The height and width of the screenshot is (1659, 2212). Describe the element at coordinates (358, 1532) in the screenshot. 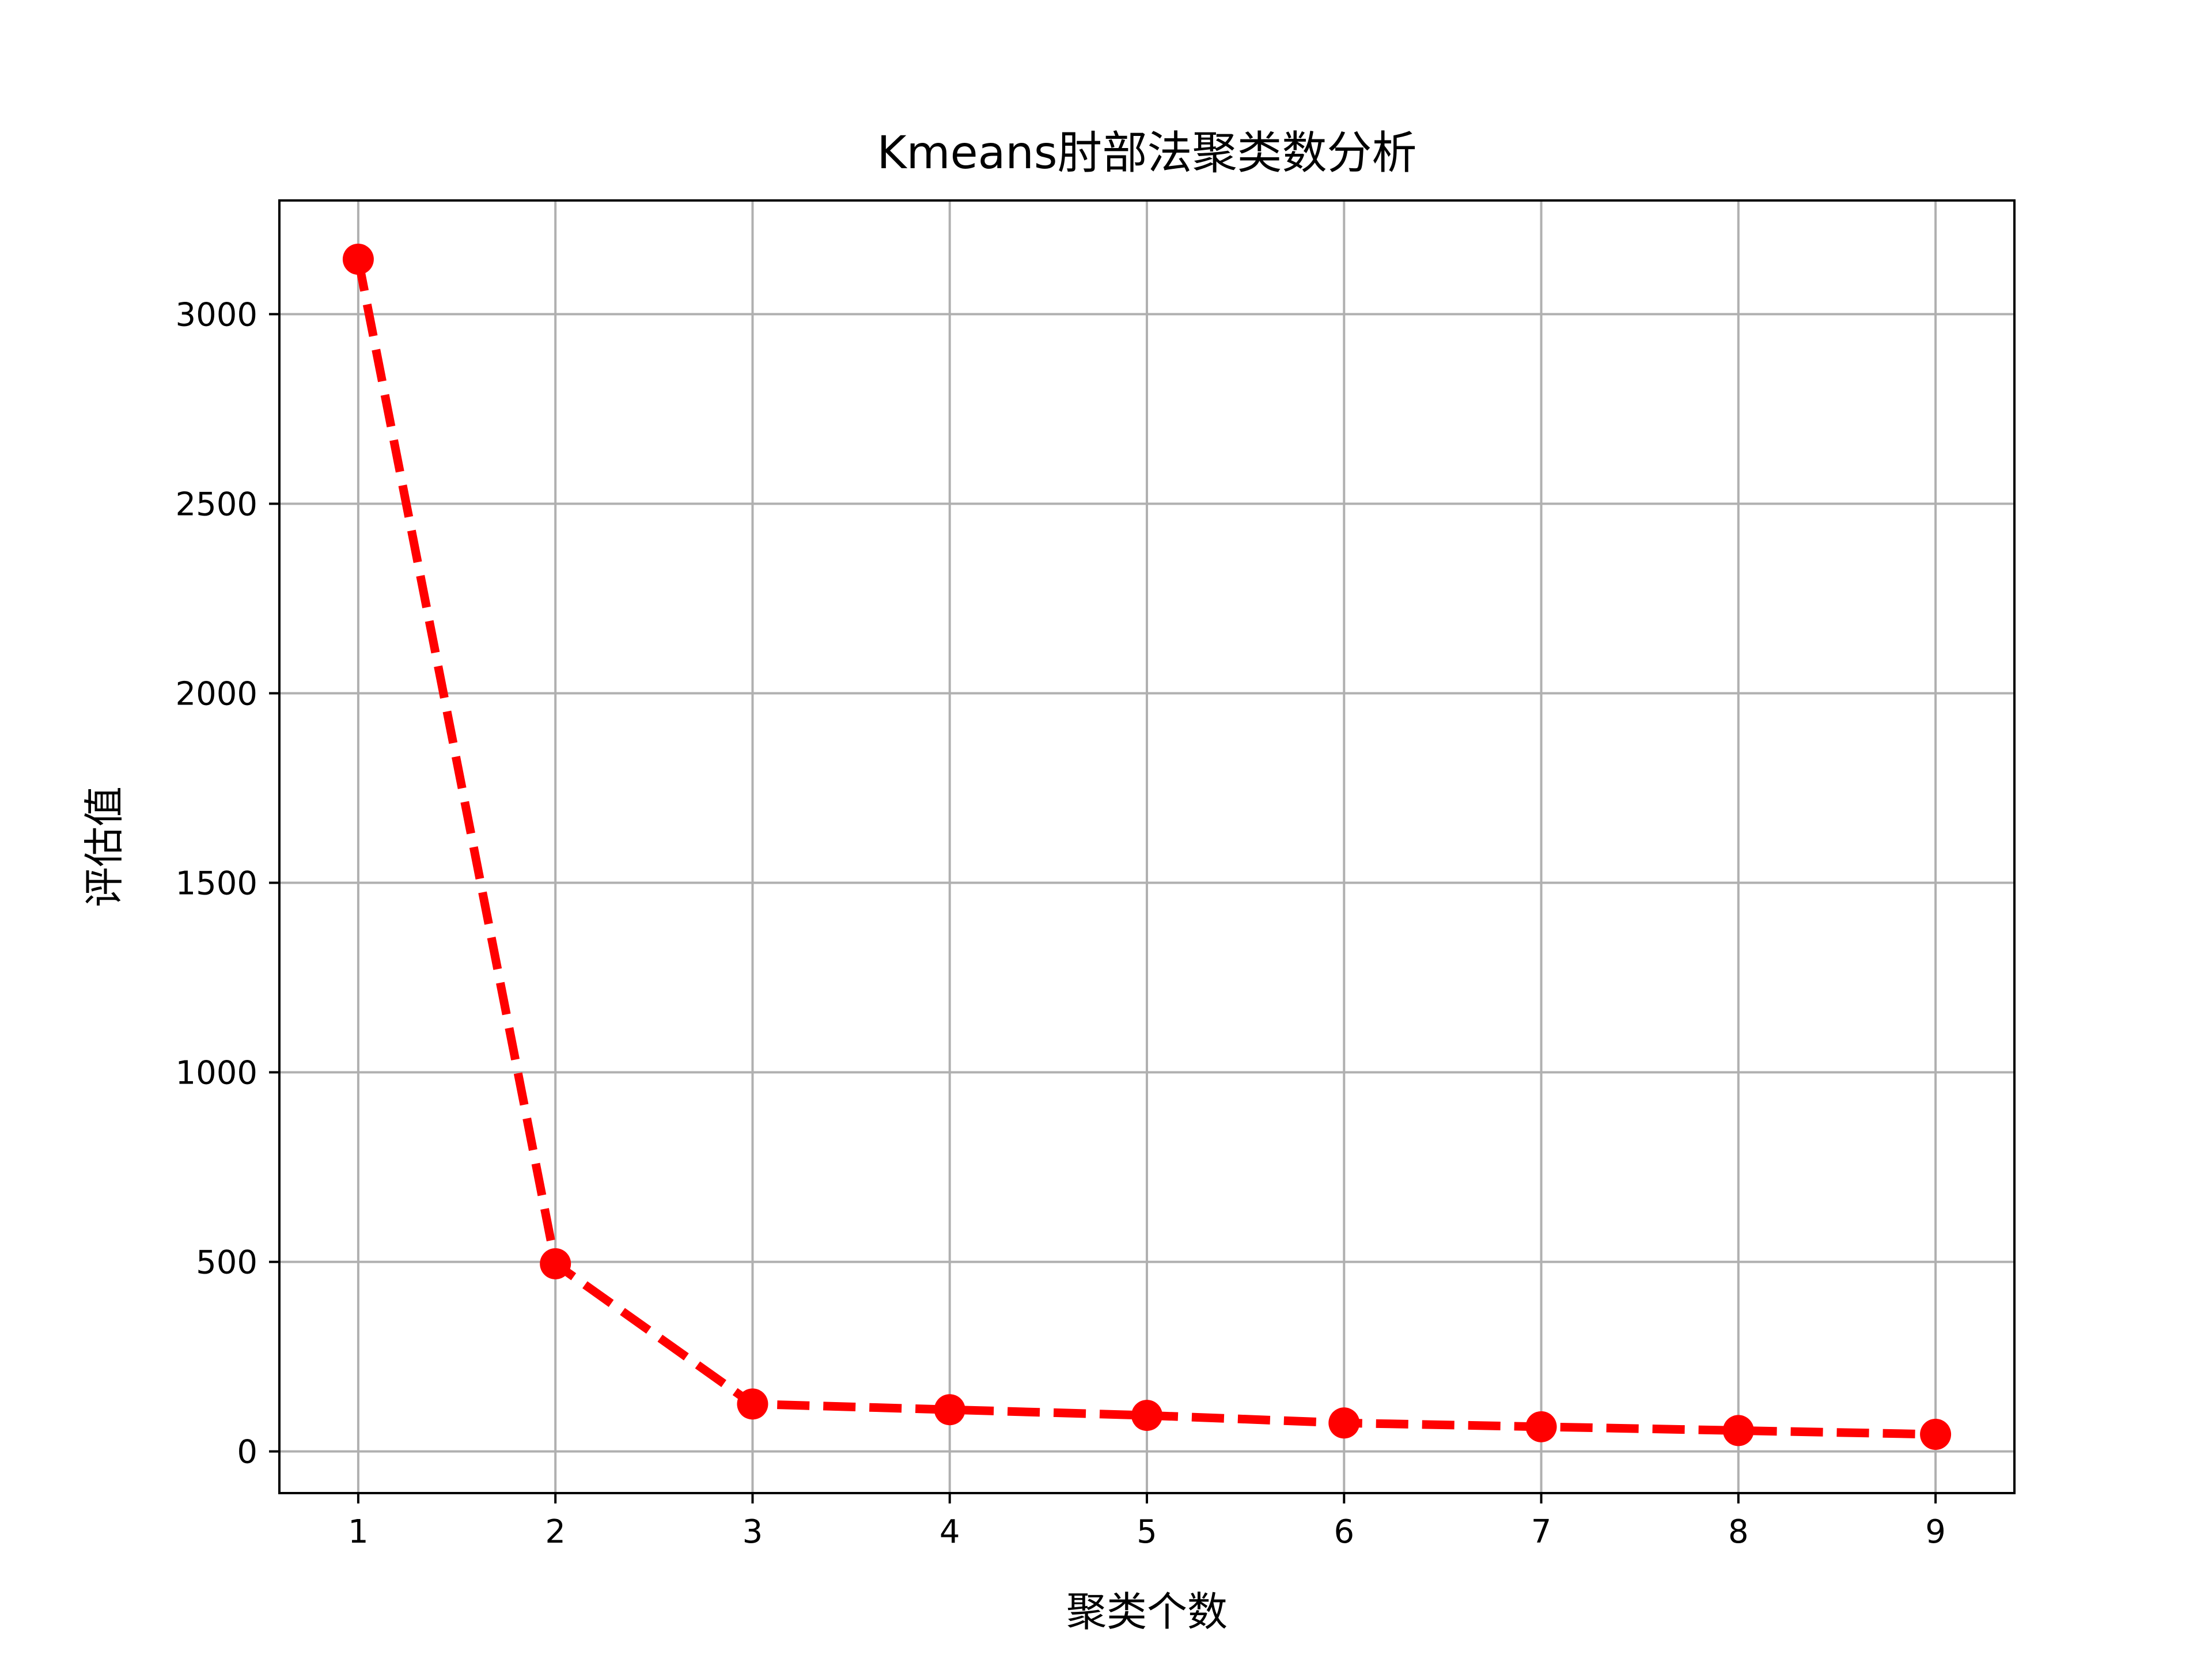

I see `x-tick-label: 1` at that location.